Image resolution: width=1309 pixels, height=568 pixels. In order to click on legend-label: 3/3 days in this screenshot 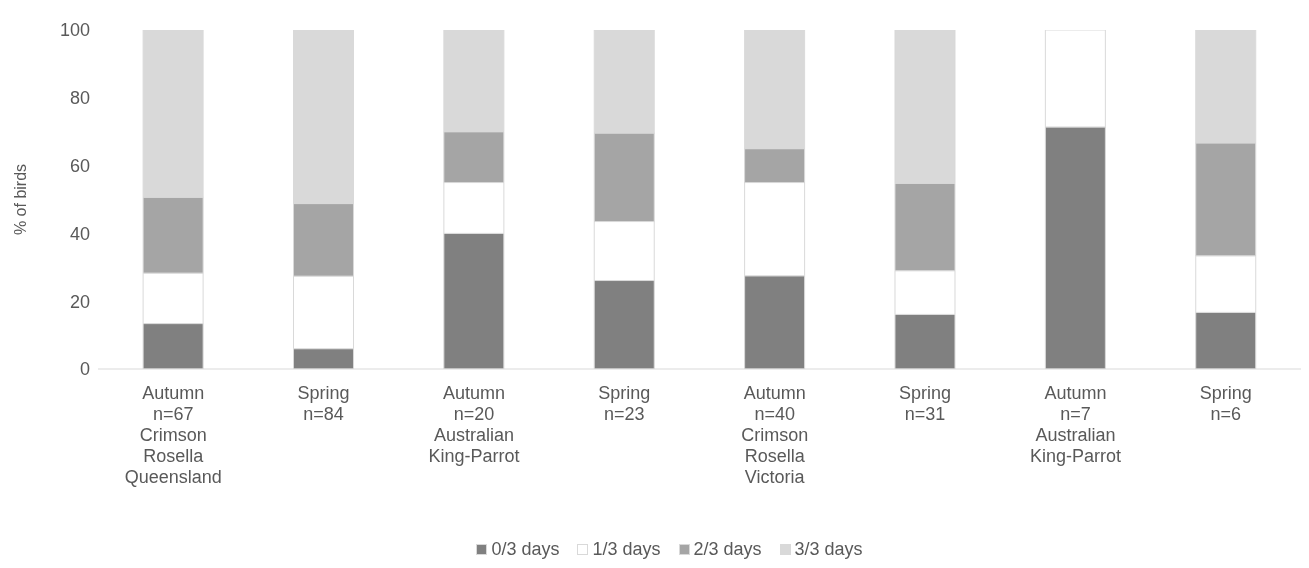, I will do `click(828, 549)`.